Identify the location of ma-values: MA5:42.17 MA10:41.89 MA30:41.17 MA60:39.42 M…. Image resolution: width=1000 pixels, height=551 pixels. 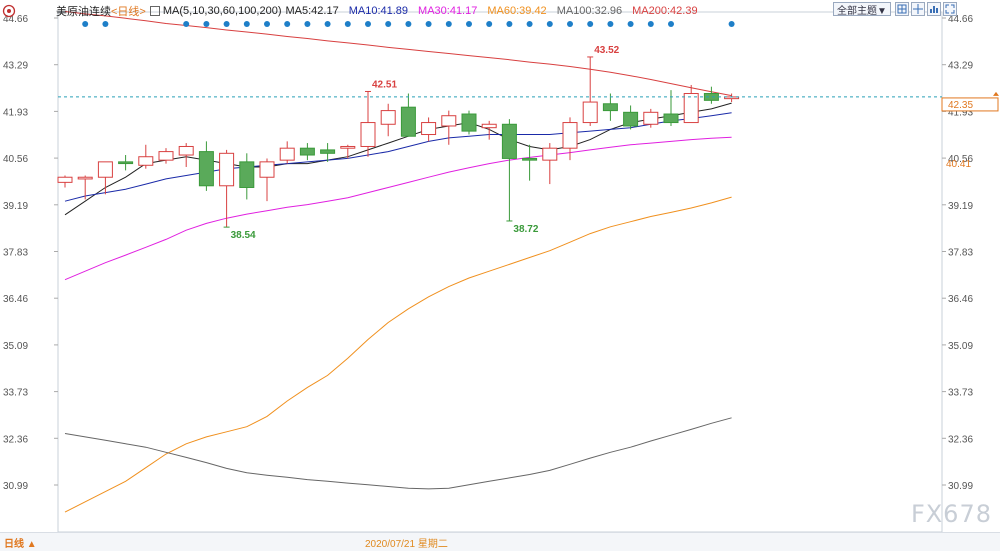
(497, 11).